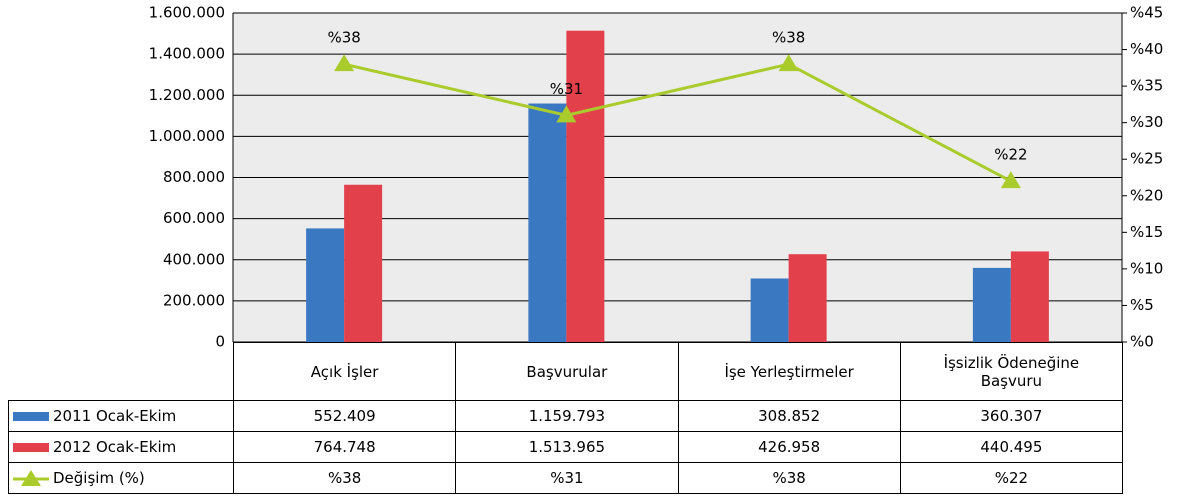  I want to click on y2-tick-label: %5, so click(1142, 305).